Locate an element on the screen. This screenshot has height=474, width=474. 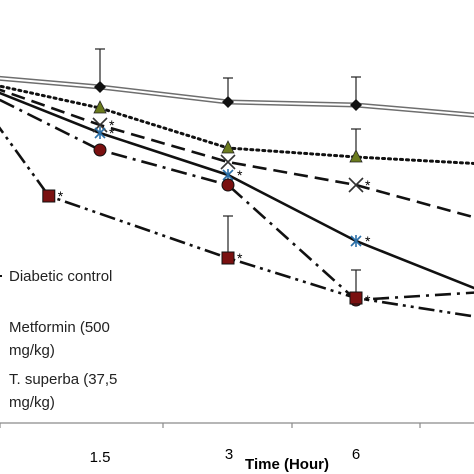
legend-entry: Diabetic control is located at coordinates (60, 276).